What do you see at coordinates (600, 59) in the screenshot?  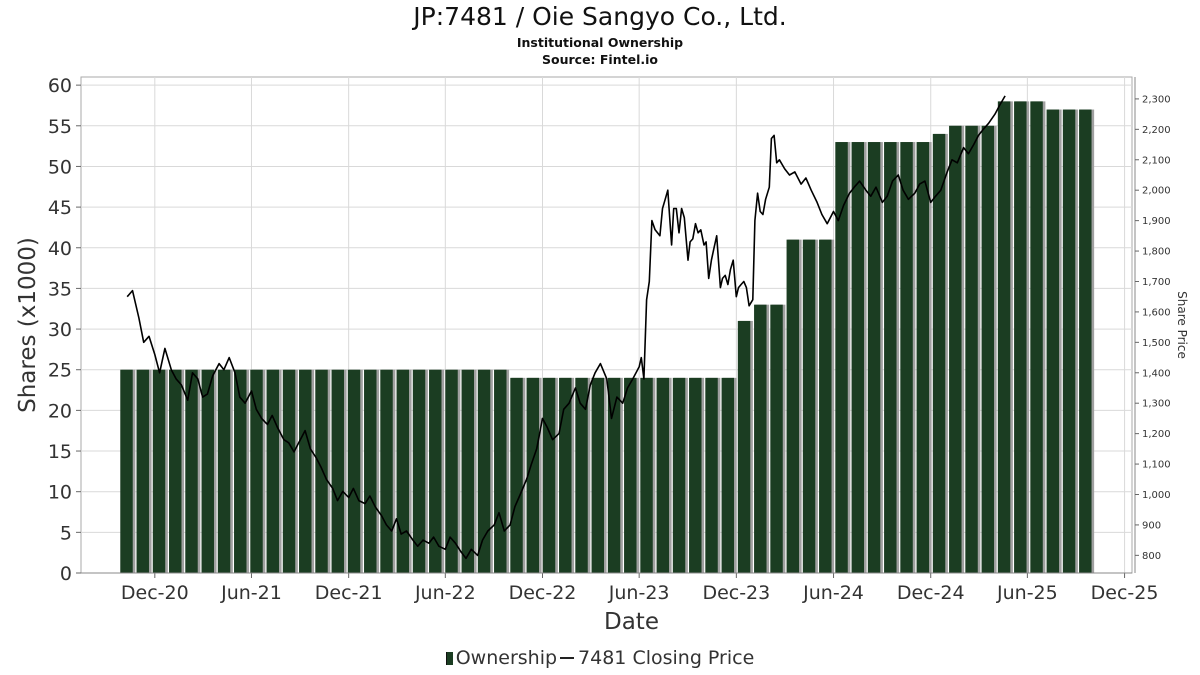 I see `chart-source: Source: Fintel.io` at bounding box center [600, 59].